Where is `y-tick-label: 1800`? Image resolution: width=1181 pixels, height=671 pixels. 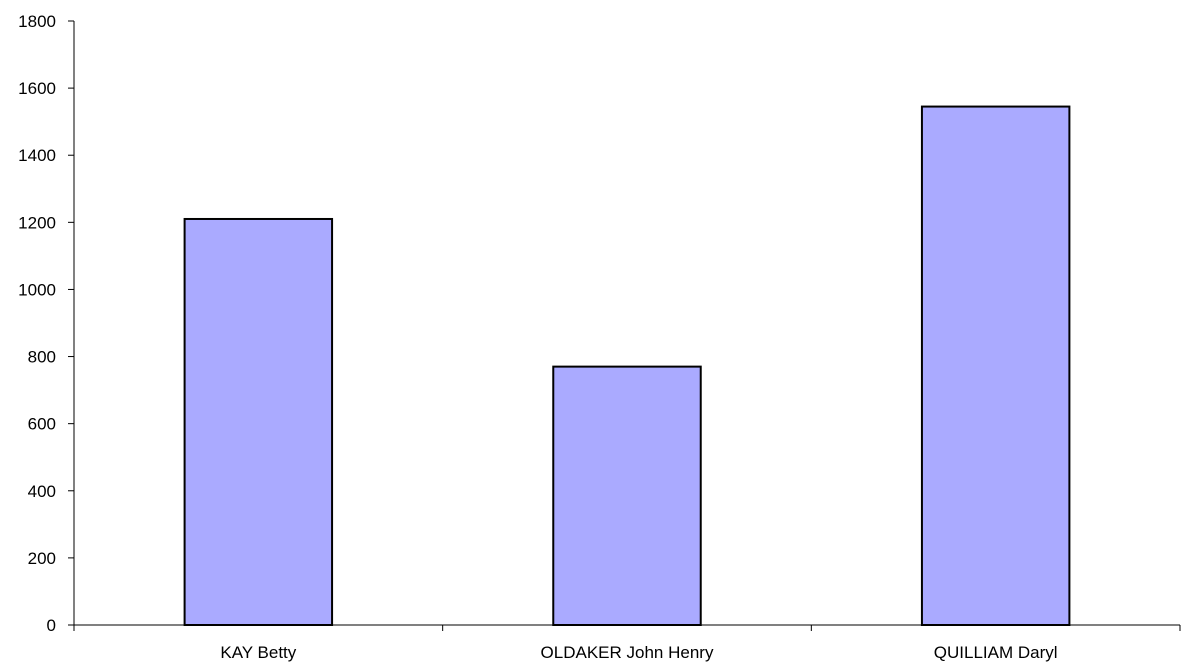 y-tick-label: 1800 is located at coordinates (37, 21).